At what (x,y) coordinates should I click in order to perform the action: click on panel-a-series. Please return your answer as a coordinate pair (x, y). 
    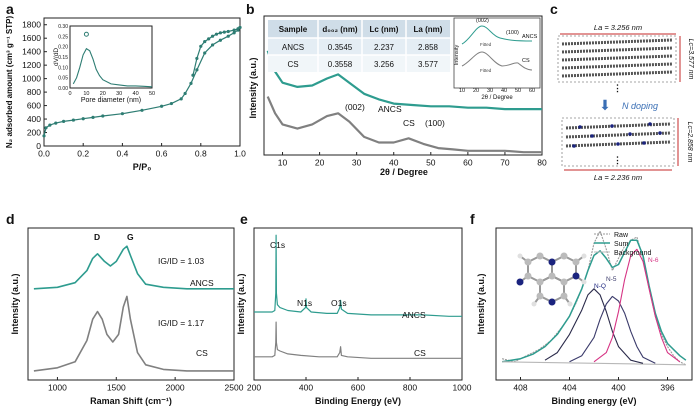
    Looking at the image, I should click on (142, 81).